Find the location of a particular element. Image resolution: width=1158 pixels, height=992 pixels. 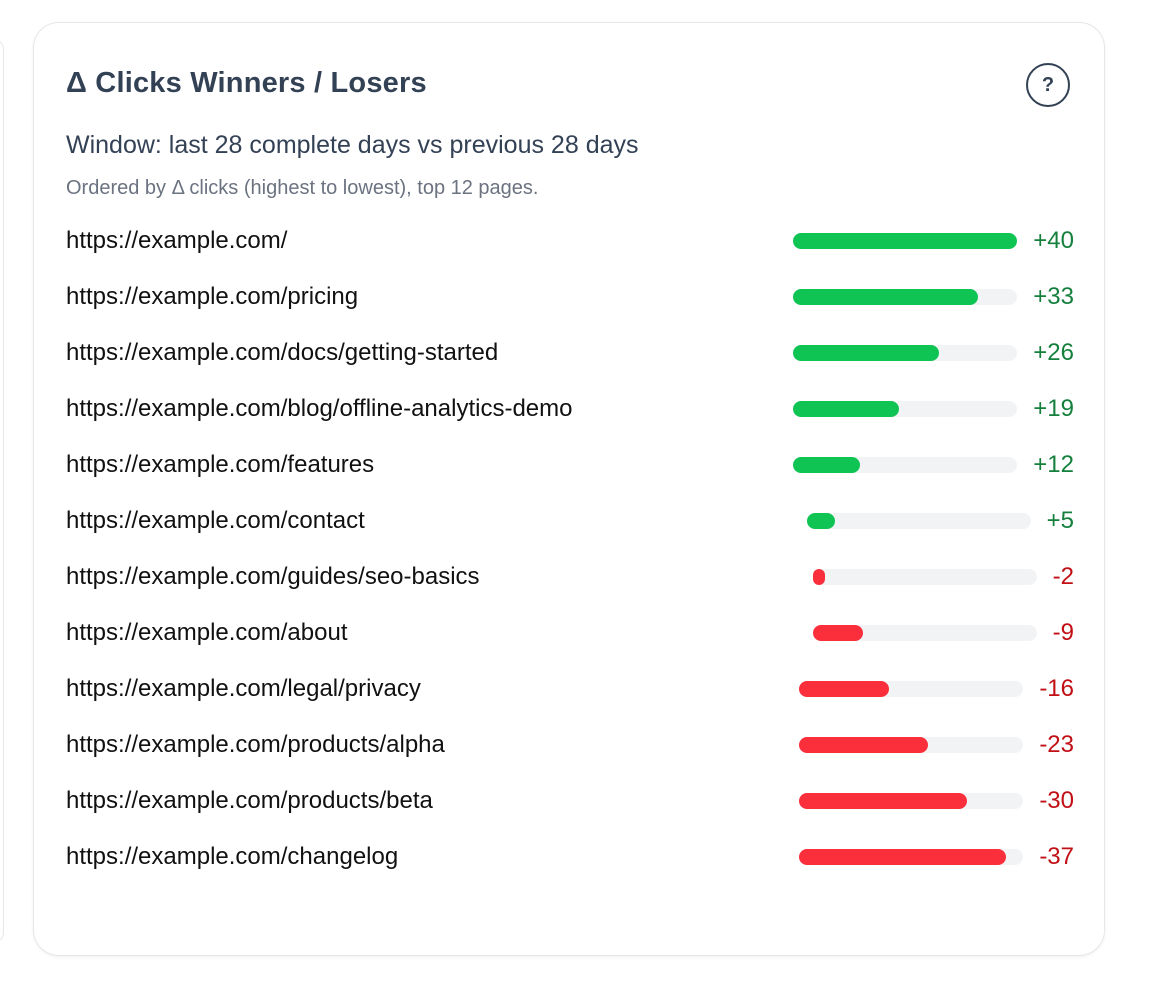

list-item: https://example.com/about -9 is located at coordinates (570, 633).